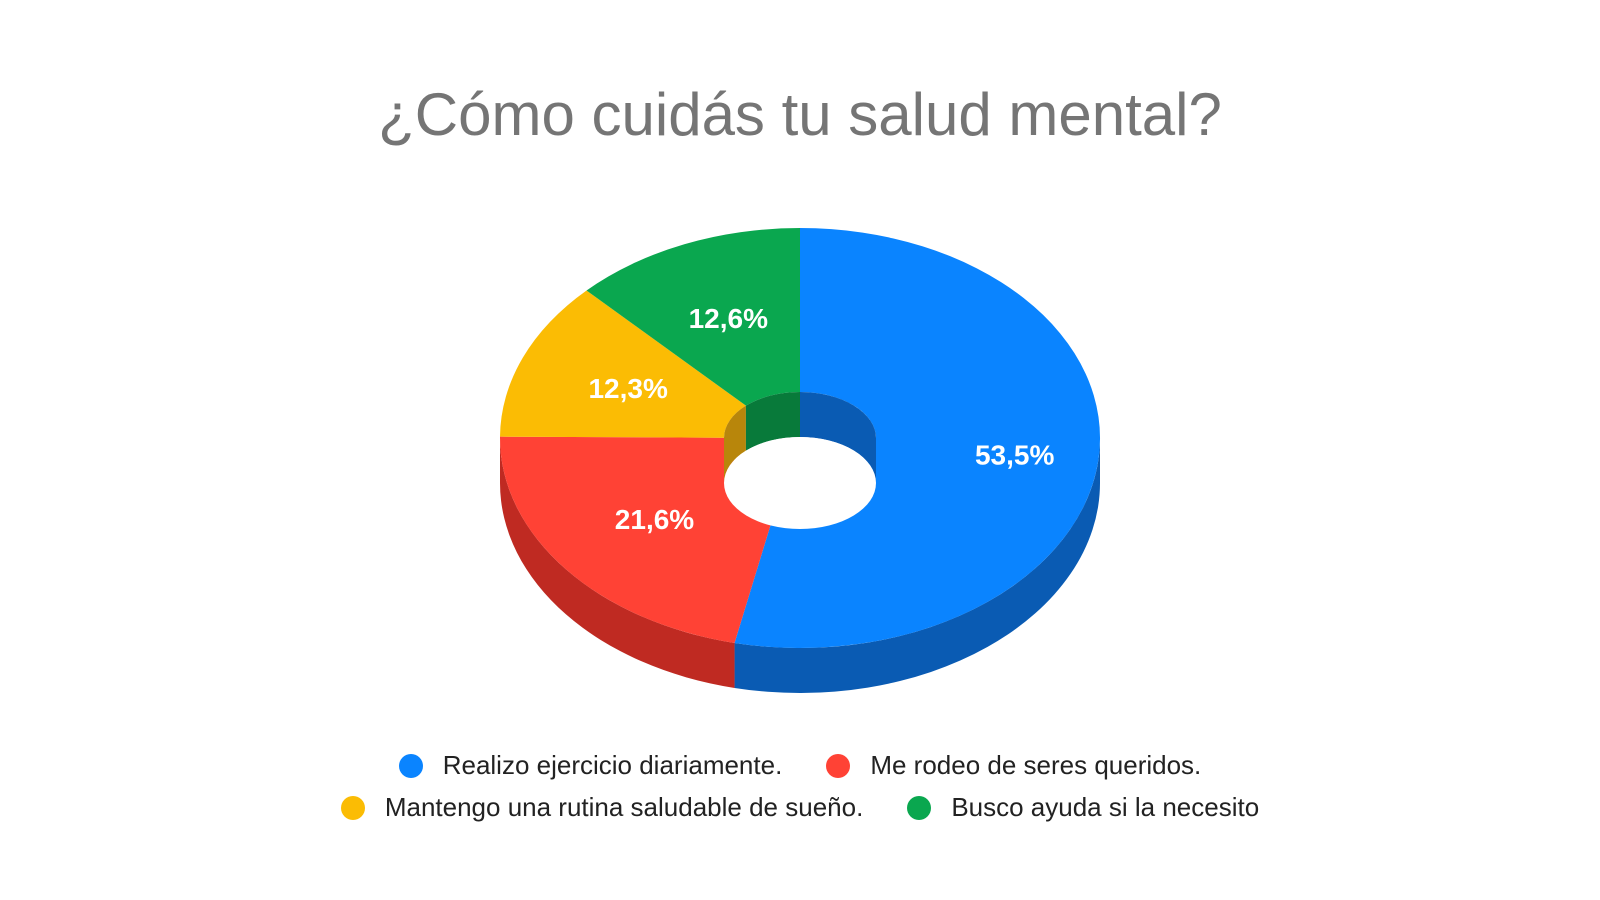 The image size is (1600, 900). What do you see at coordinates (1036, 765) in the screenshot?
I see `legend-label-seres-queridos: Me rodeo de seres queridos.` at bounding box center [1036, 765].